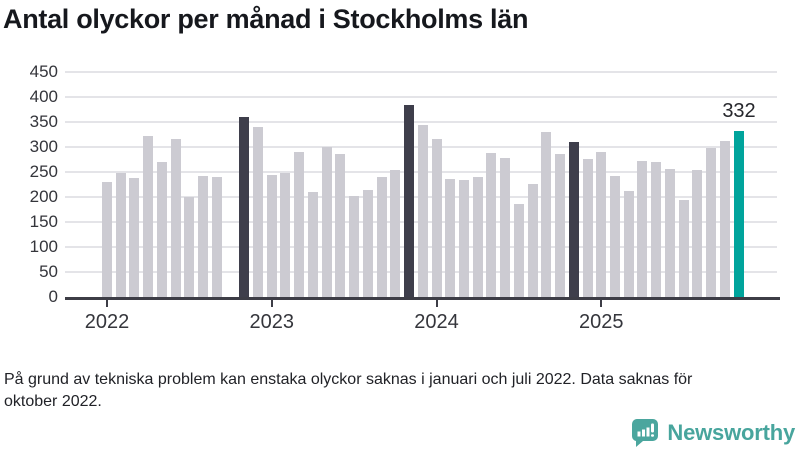  I want to click on x-axis-tick-2022, so click(107, 303).